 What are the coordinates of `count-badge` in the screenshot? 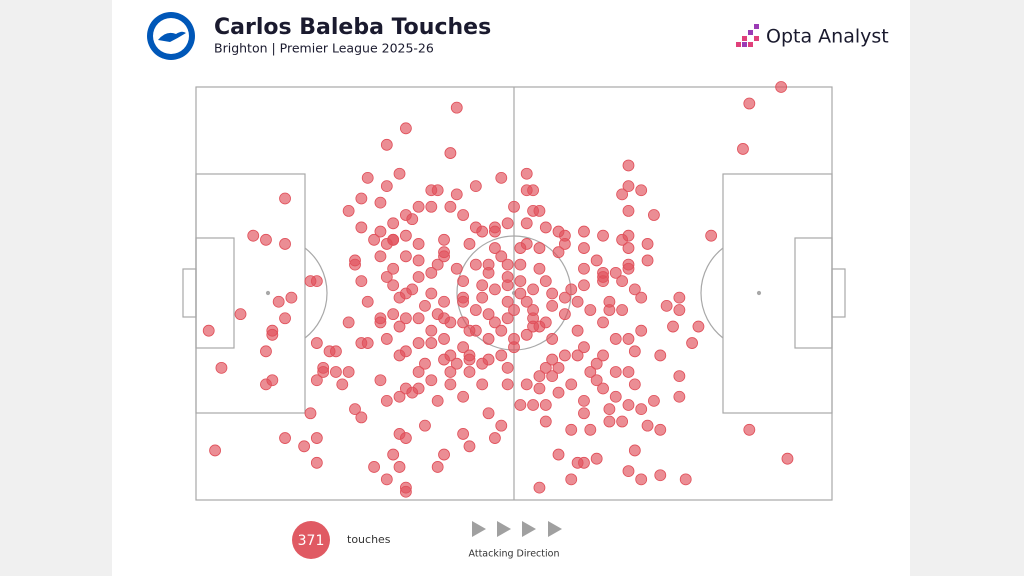 It's located at (311, 540).